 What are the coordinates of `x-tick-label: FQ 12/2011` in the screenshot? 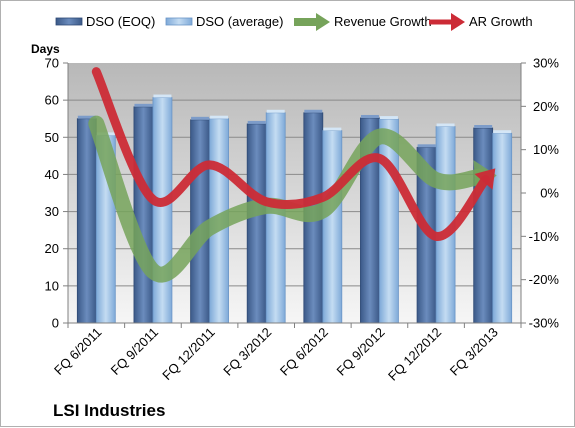 It's located at (188, 354).